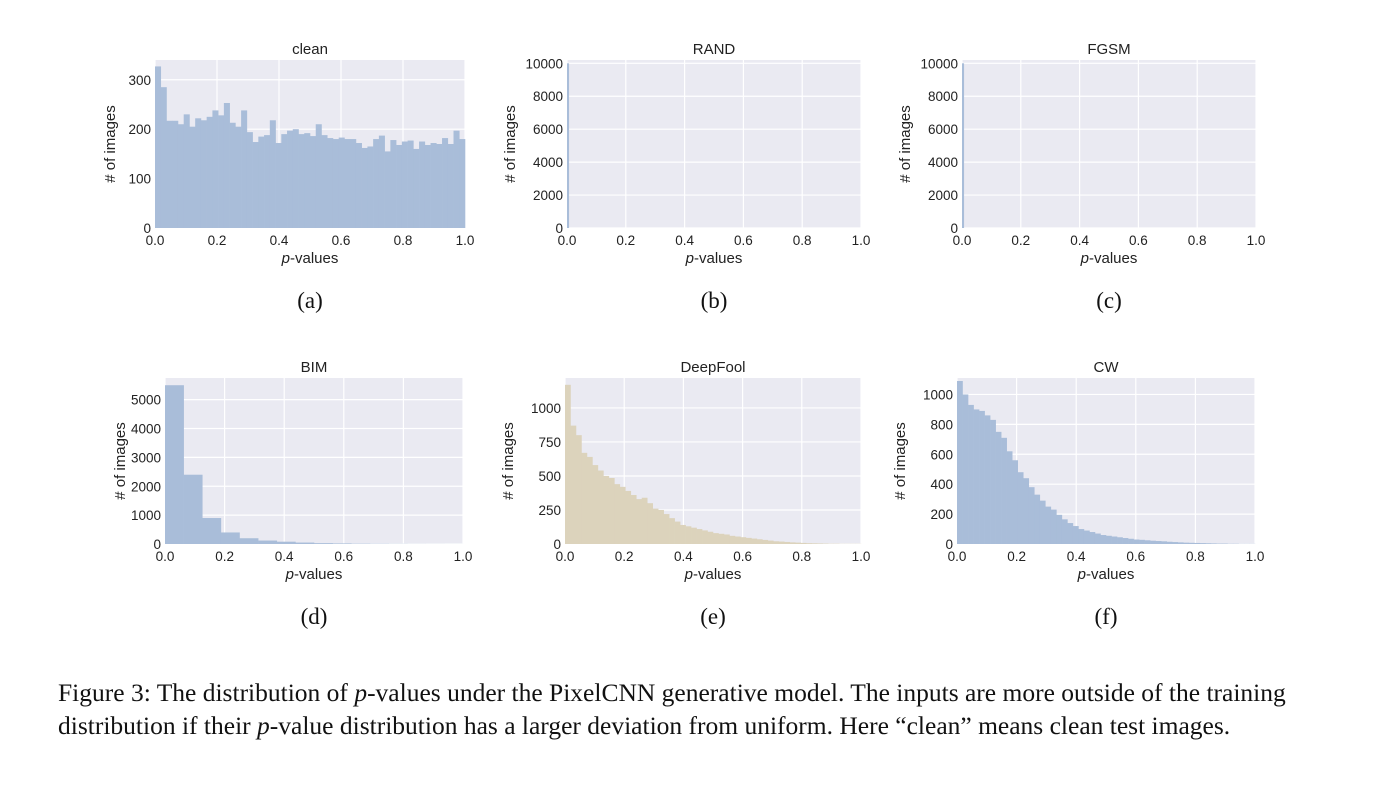 This screenshot has height=811, width=1400. Describe the element at coordinates (1109, 300) in the screenshot. I see `subfigure-label: (c)` at that location.